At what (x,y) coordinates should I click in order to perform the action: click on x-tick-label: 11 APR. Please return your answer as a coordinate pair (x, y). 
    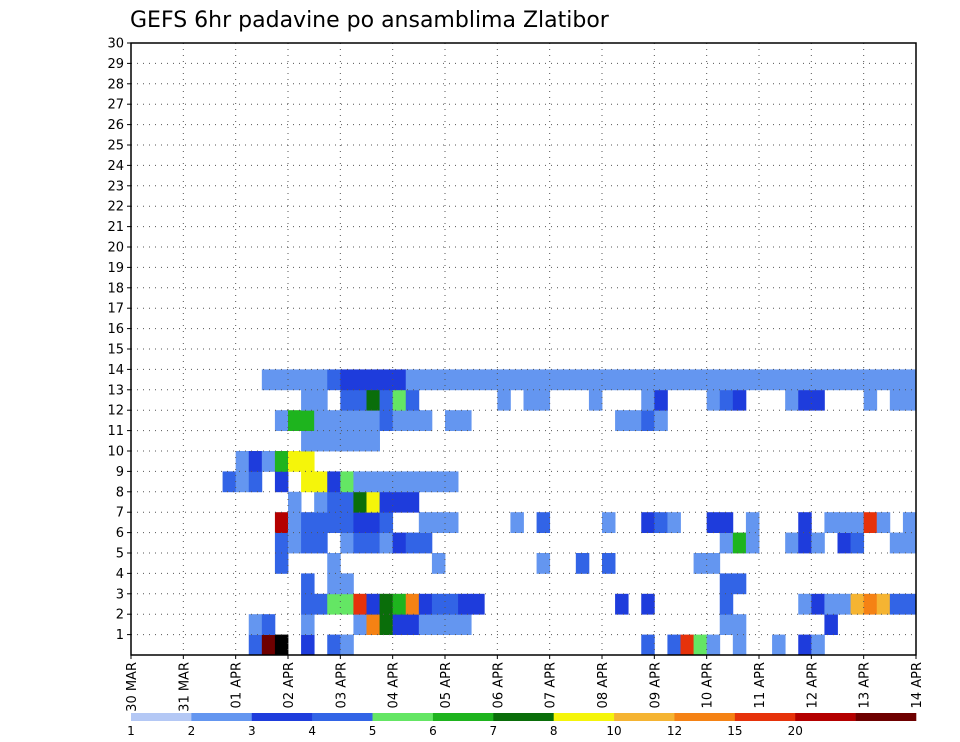
    Looking at the image, I should click on (760, 685).